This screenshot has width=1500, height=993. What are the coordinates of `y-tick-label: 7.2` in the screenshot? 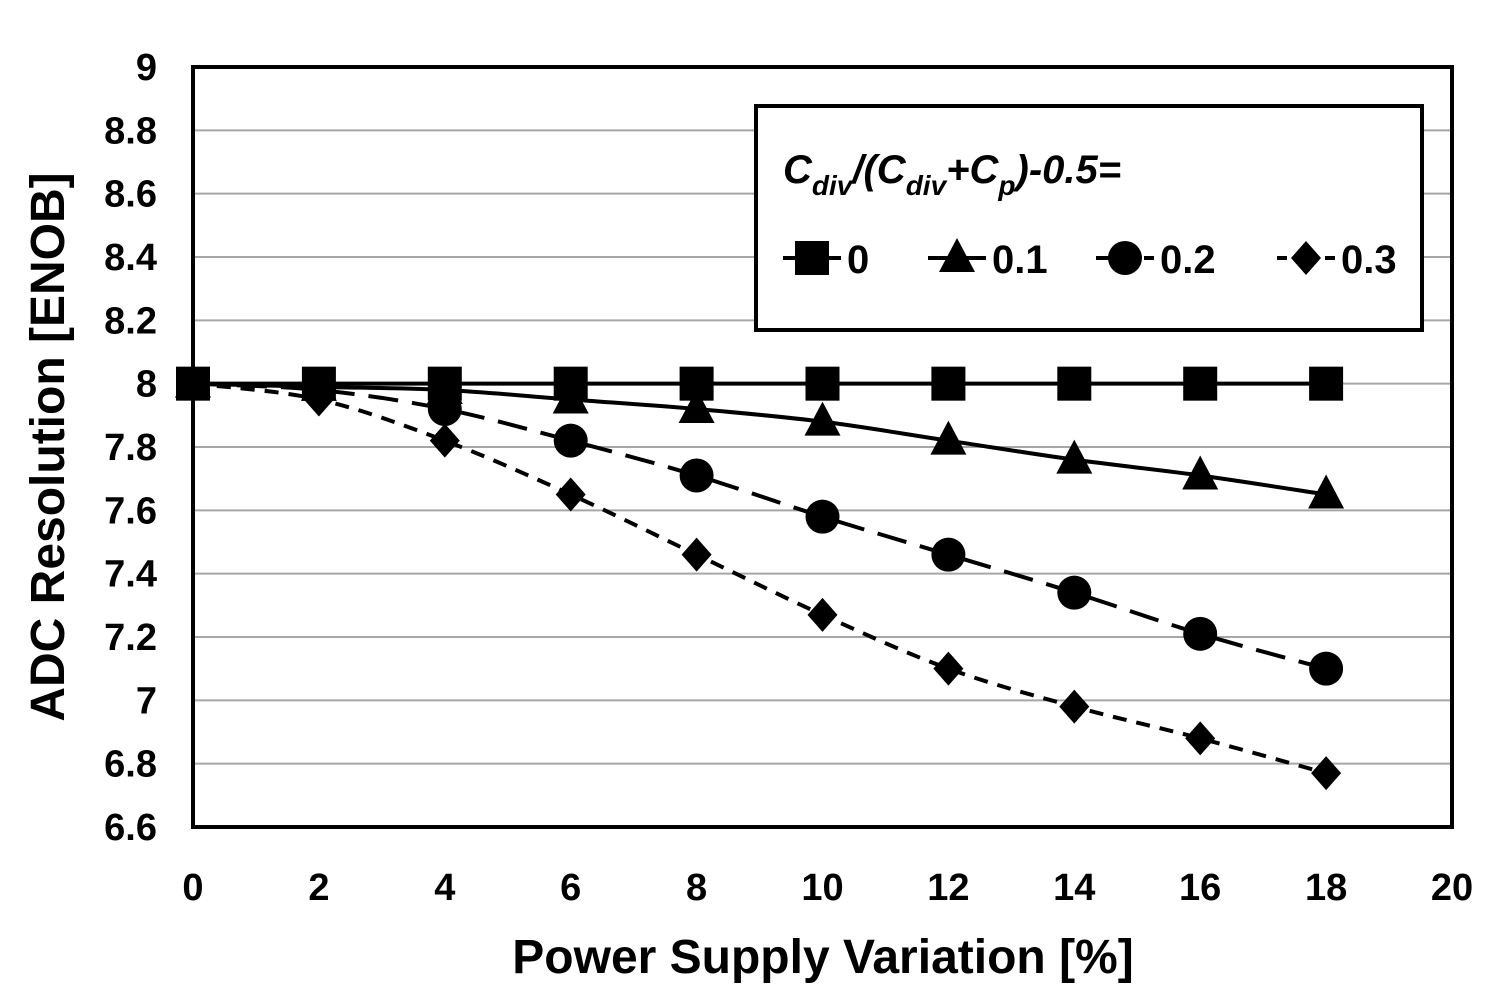 It's located at (130, 638).